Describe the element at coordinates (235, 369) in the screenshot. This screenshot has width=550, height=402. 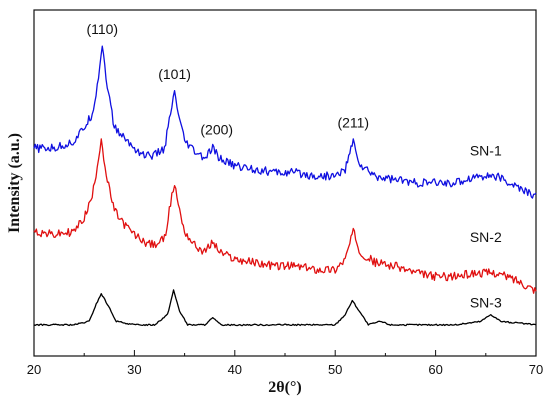
I see `x-tick-label: 40` at that location.